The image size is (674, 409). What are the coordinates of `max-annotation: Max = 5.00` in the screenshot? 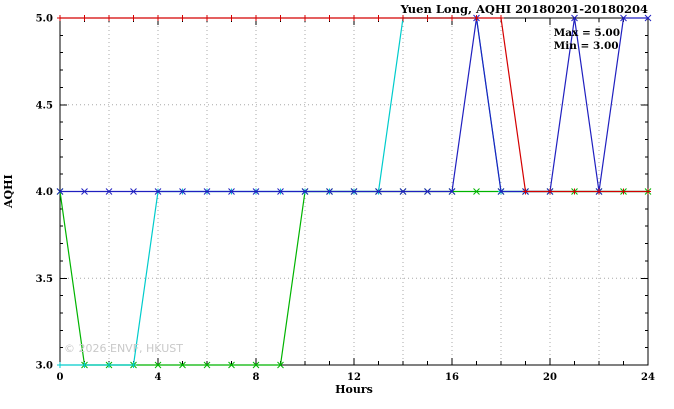 It's located at (586, 33).